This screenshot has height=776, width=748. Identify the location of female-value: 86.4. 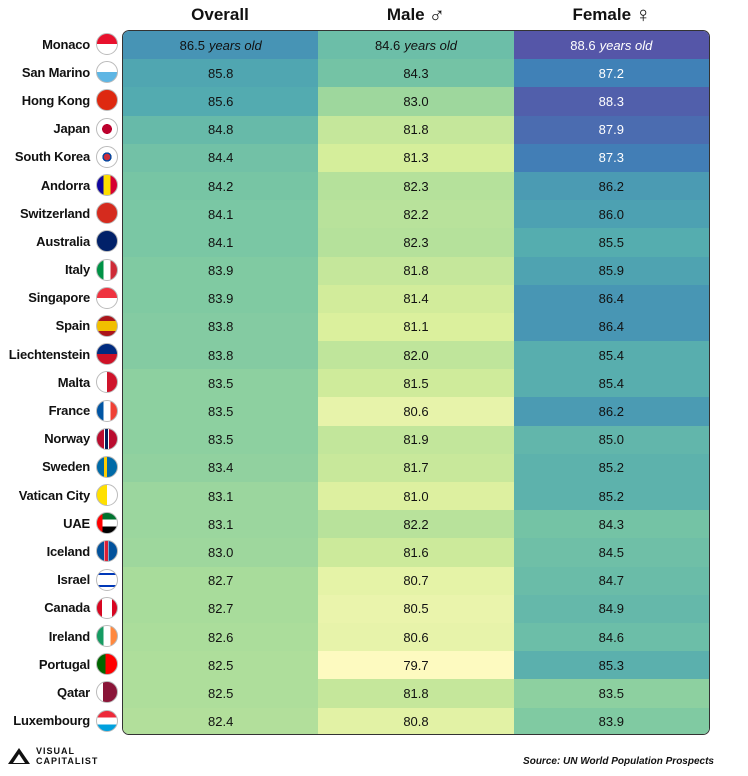
(611, 299).